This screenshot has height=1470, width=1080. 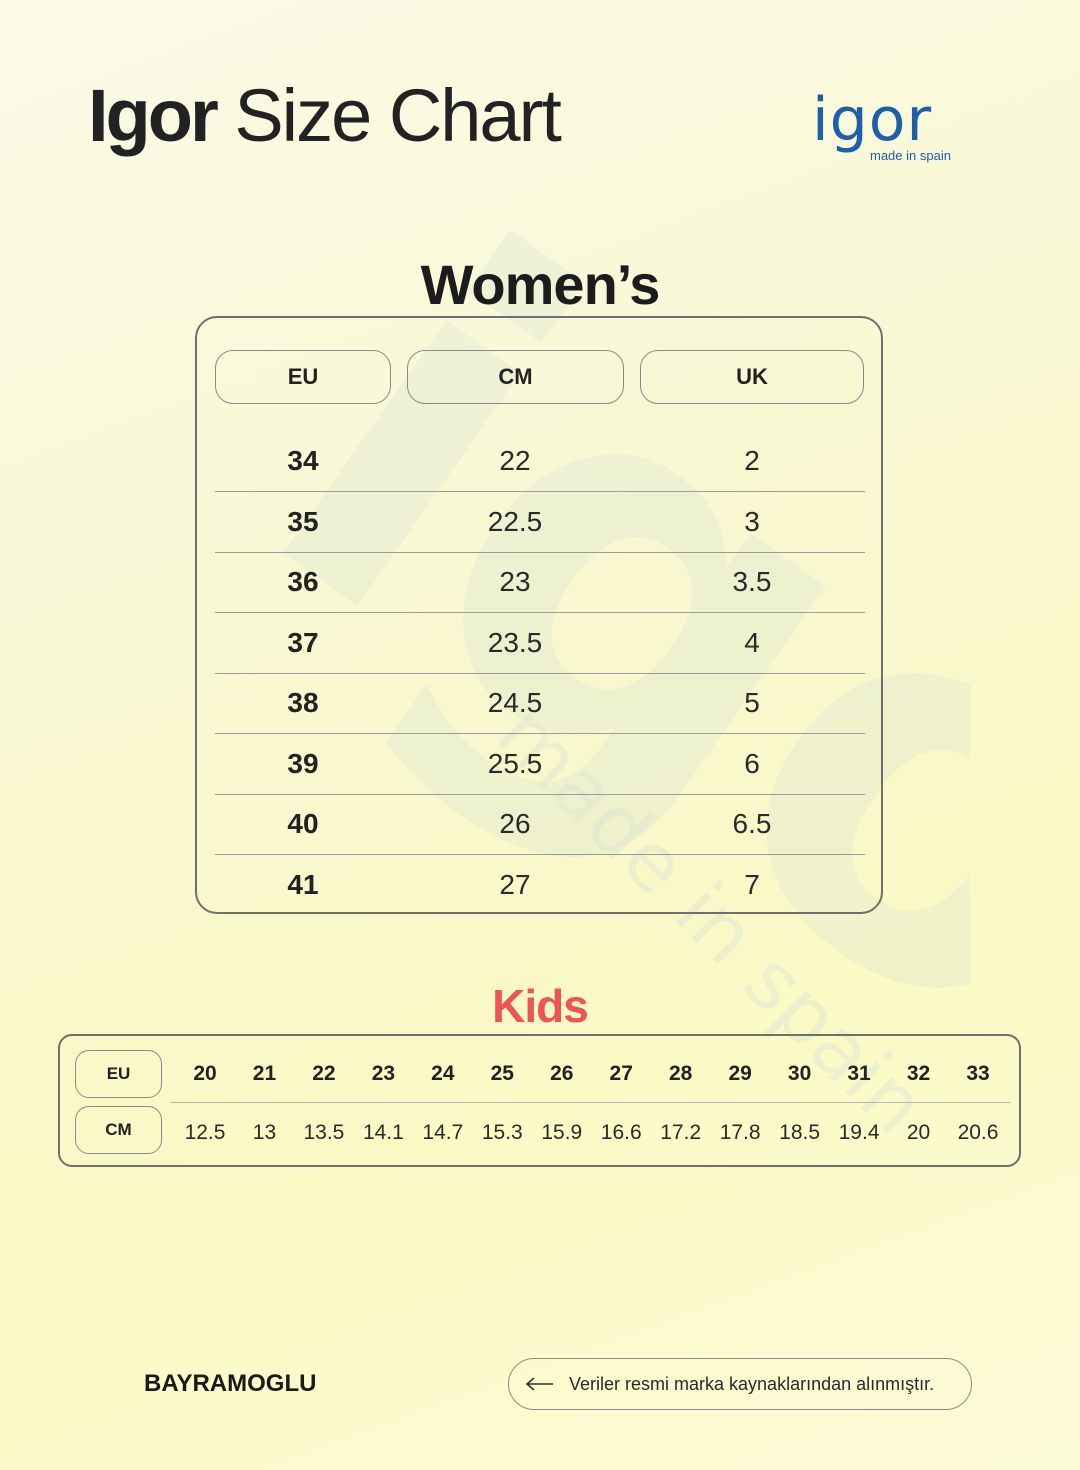 I want to click on kids-eu-value: 25, so click(x=502, y=1073).